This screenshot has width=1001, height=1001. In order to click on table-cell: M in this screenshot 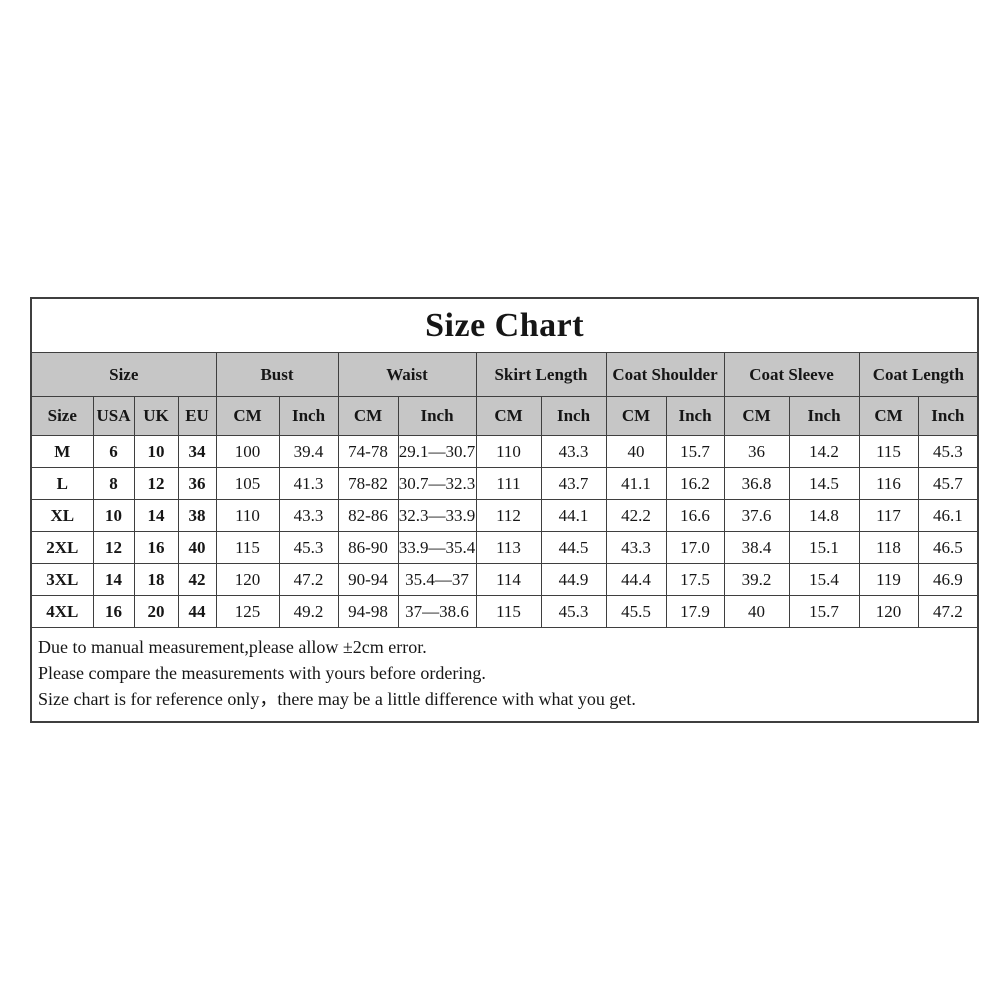, I will do `click(62, 451)`.